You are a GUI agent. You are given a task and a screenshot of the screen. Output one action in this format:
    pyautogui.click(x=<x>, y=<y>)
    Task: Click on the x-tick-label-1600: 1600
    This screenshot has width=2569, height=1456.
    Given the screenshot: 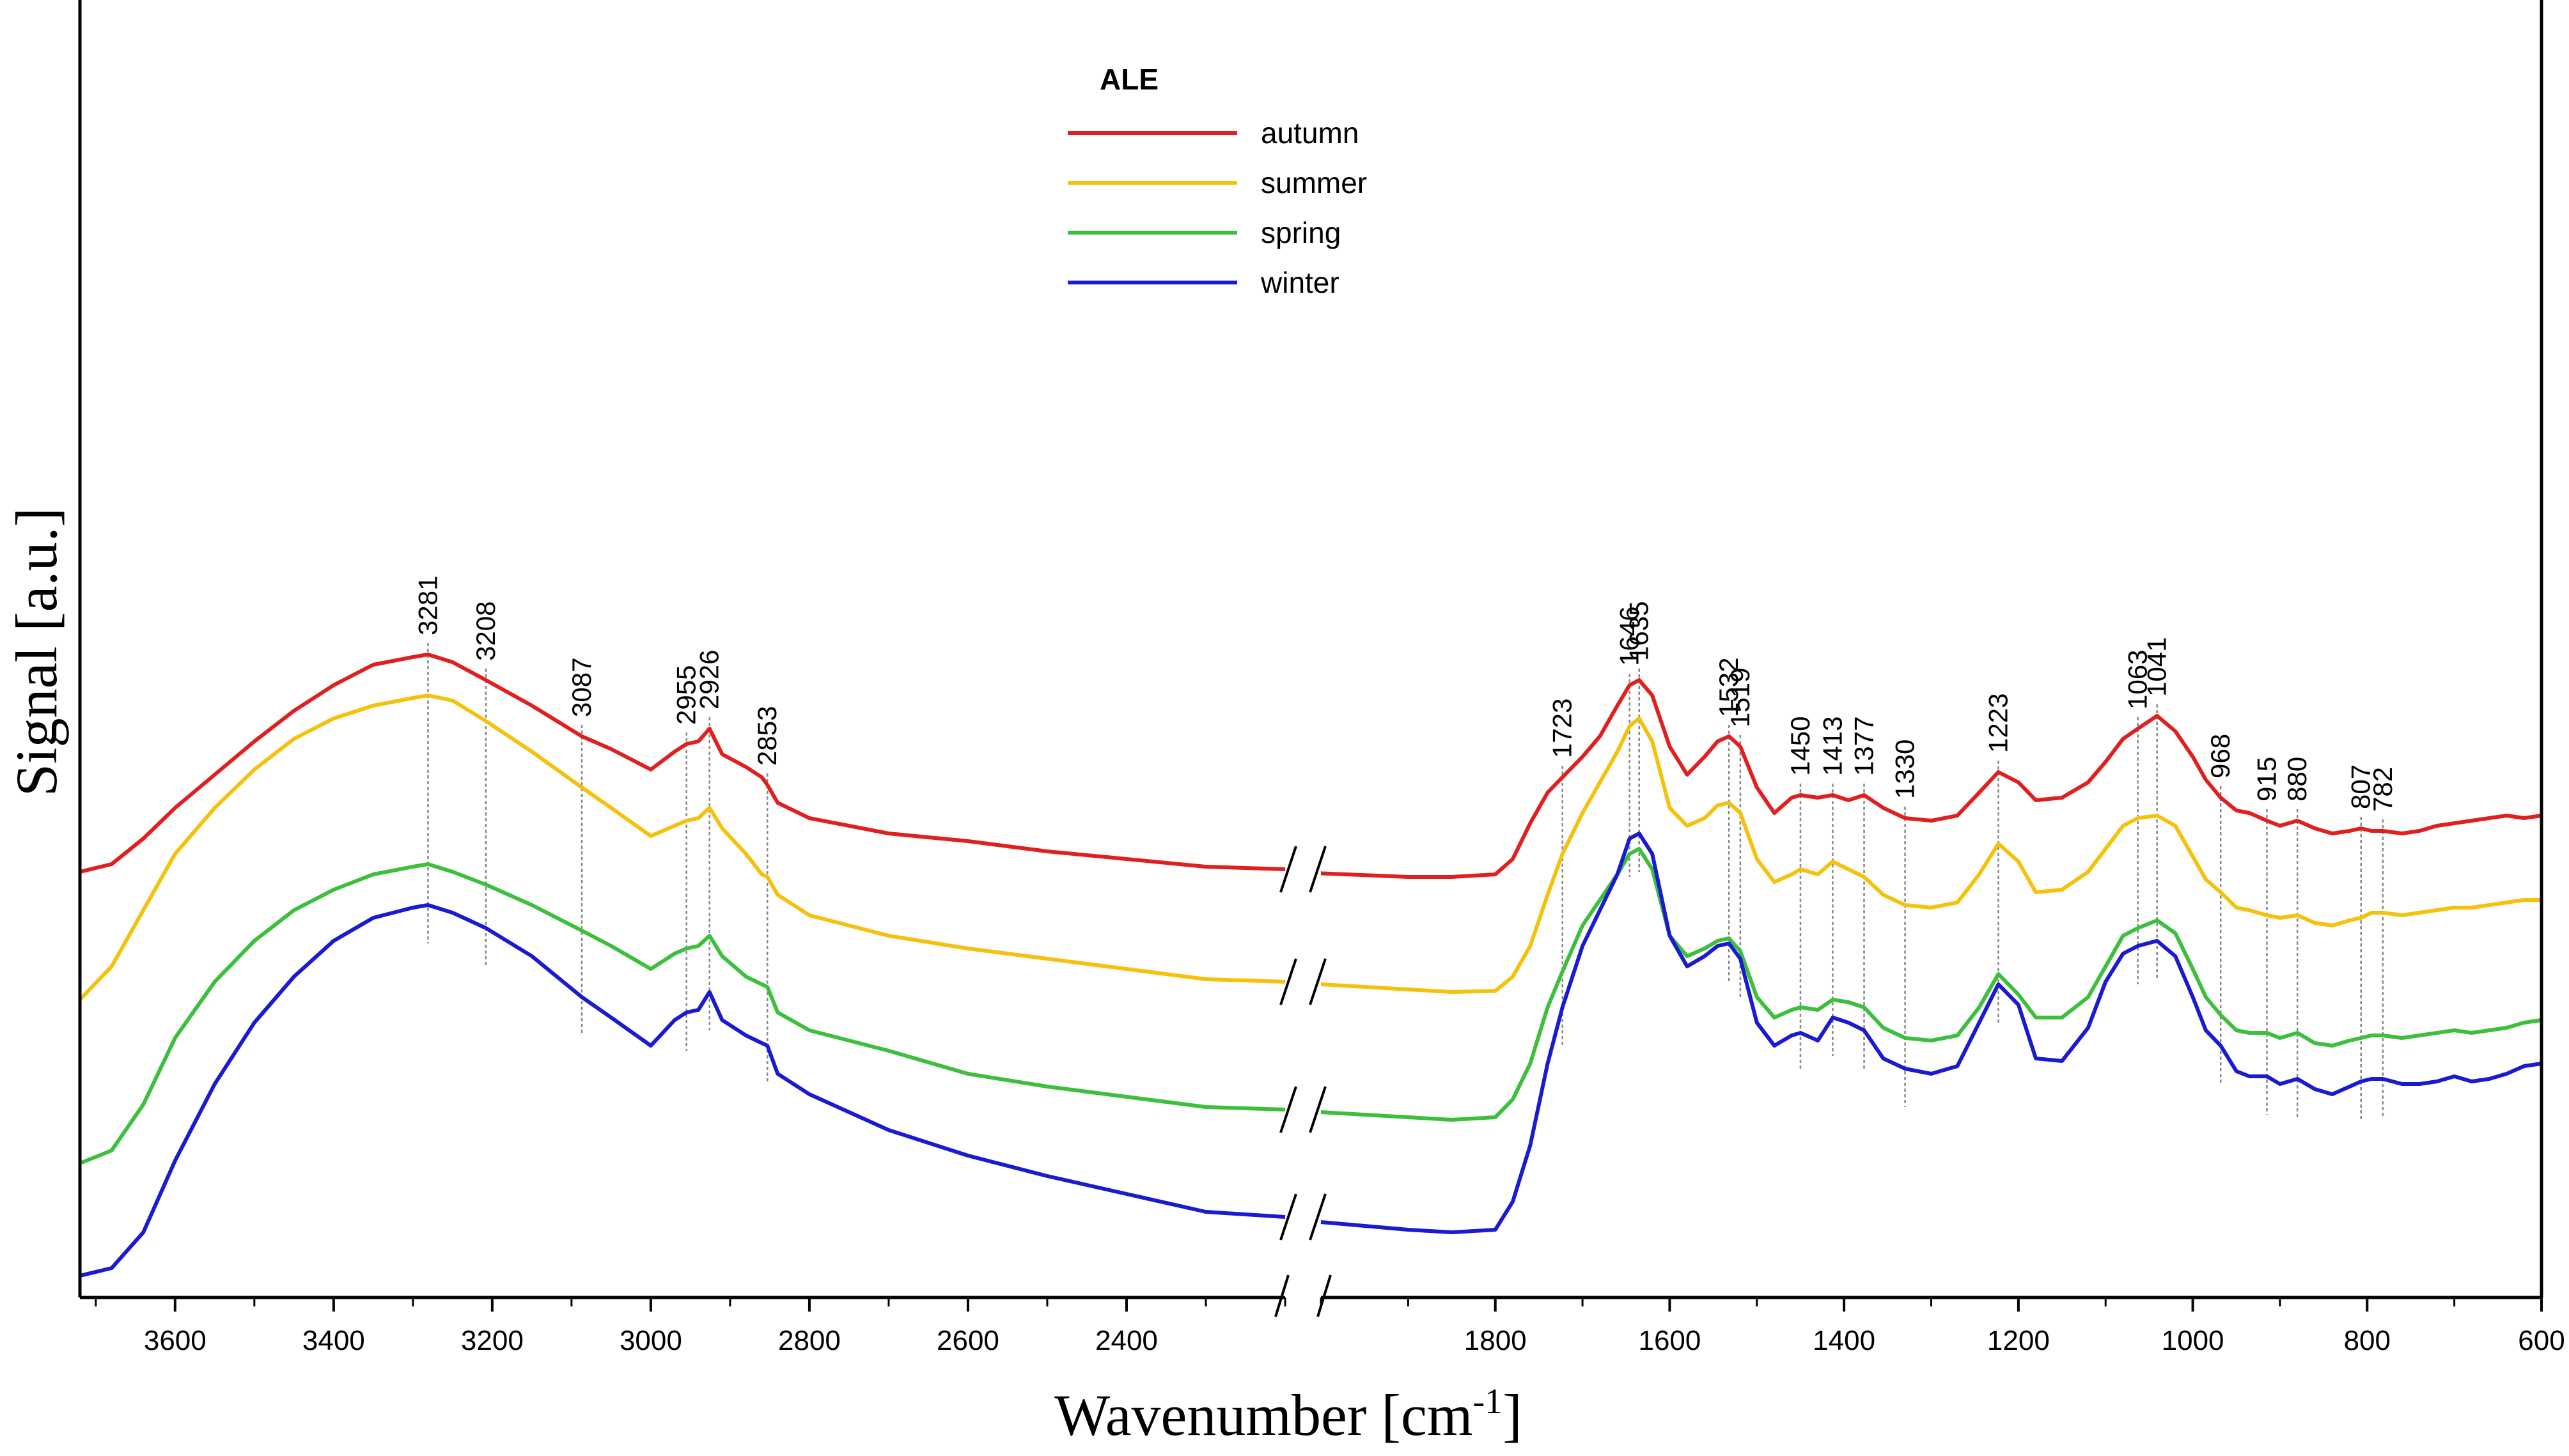 What is the action you would take?
    pyautogui.click(x=1669, y=1340)
    